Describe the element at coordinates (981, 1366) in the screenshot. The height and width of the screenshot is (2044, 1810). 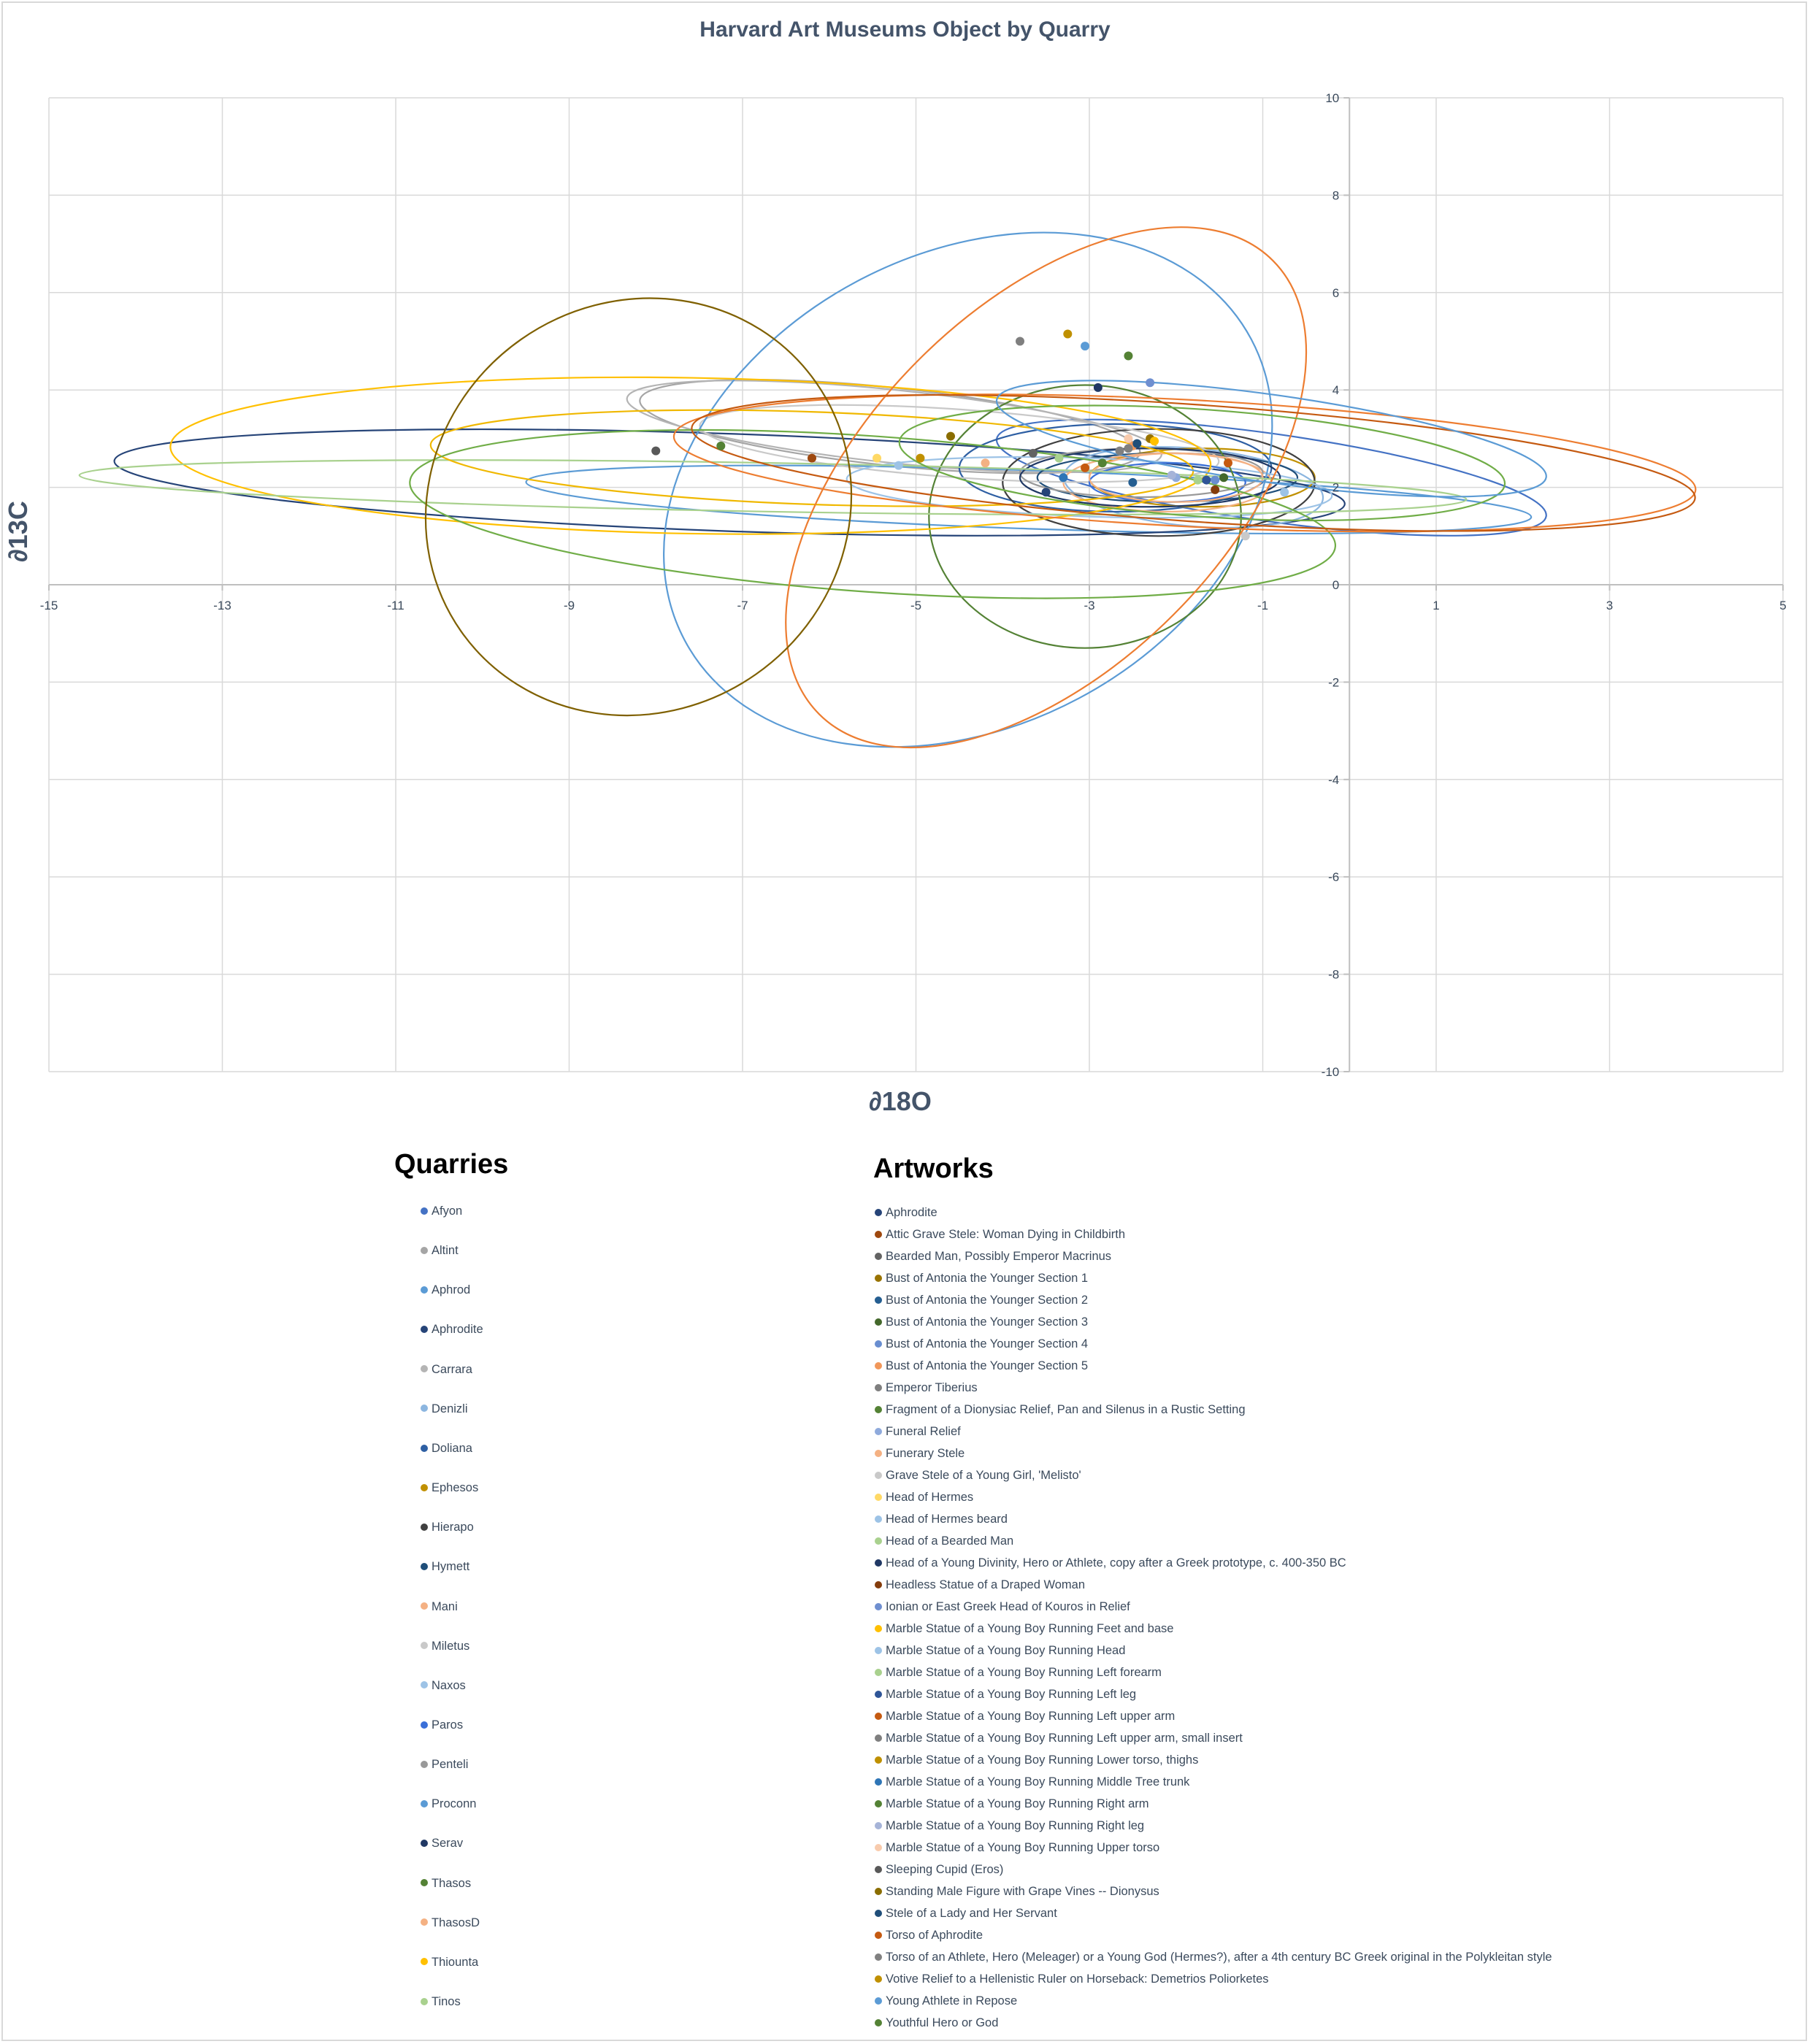
I see `artwork-legend-item: Bust of Antonia the Younger Section 5` at that location.